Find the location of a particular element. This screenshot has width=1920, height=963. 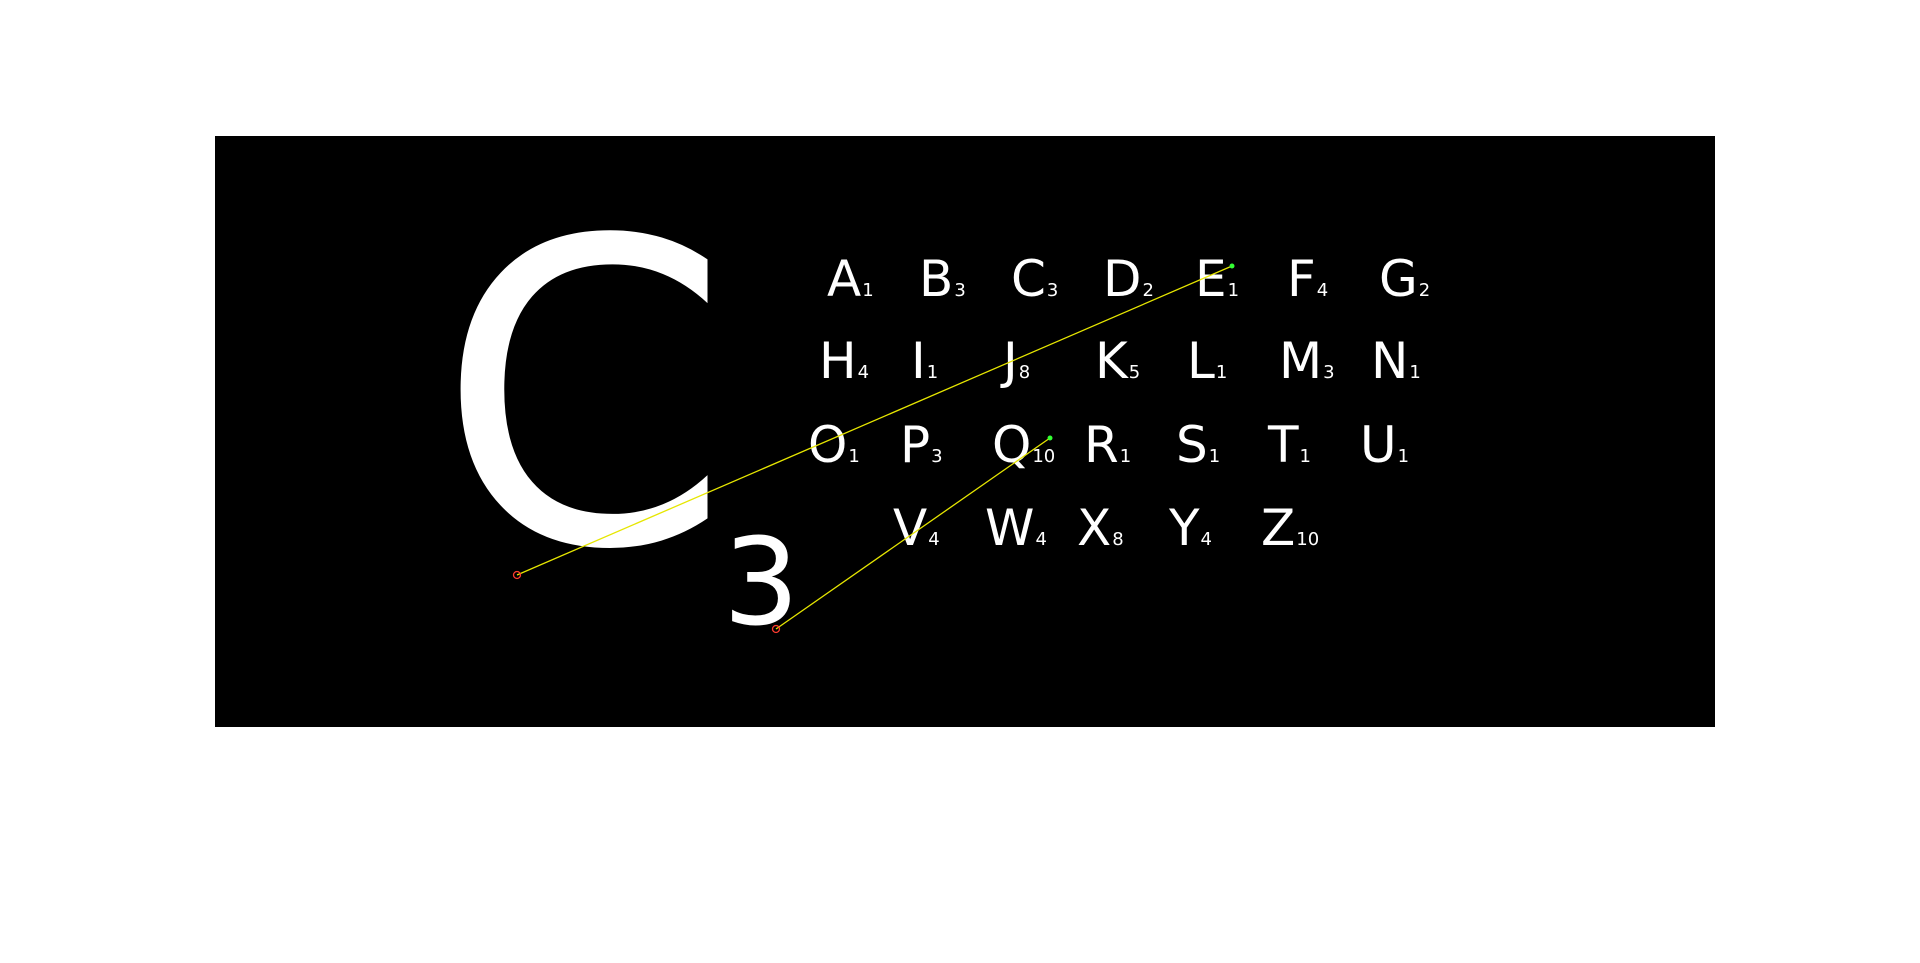

tile-letter: B is located at coordinates (936, 279).